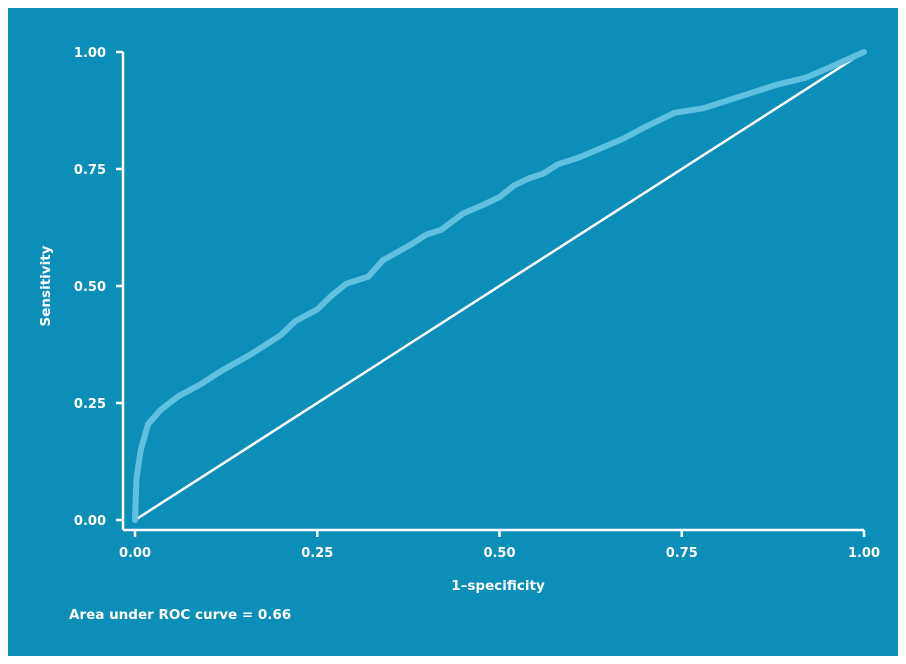 The height and width of the screenshot is (664, 906). Describe the element at coordinates (498, 586) in the screenshot. I see `x-axis-title: 1–specificity` at that location.